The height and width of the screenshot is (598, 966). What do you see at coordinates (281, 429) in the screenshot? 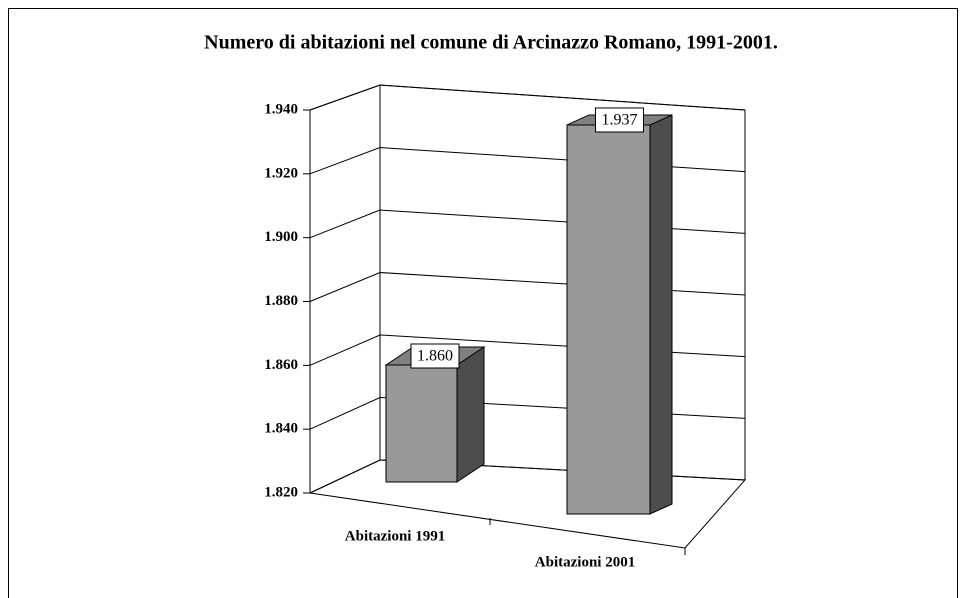
I see `y-tick-label: 1.840` at bounding box center [281, 429].